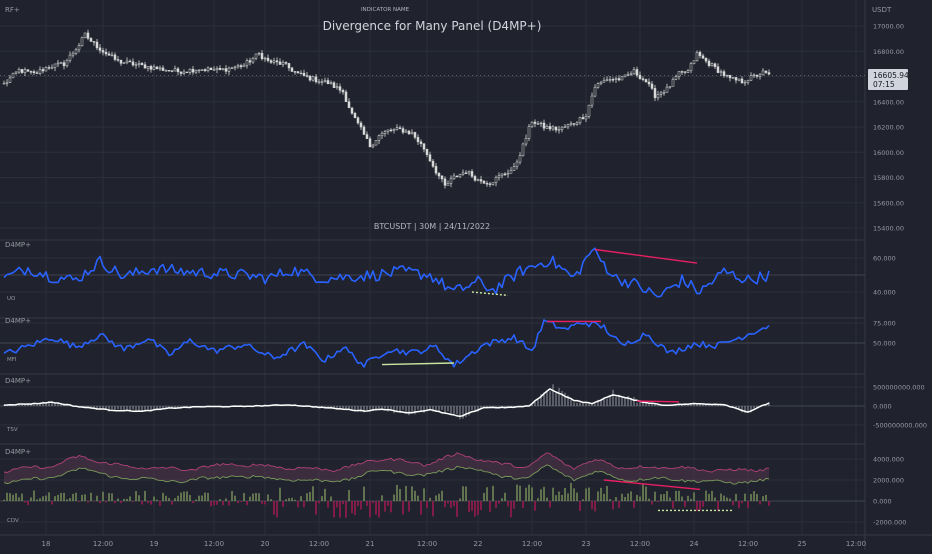  I want to click on indicator-label: CDV, so click(13, 521).